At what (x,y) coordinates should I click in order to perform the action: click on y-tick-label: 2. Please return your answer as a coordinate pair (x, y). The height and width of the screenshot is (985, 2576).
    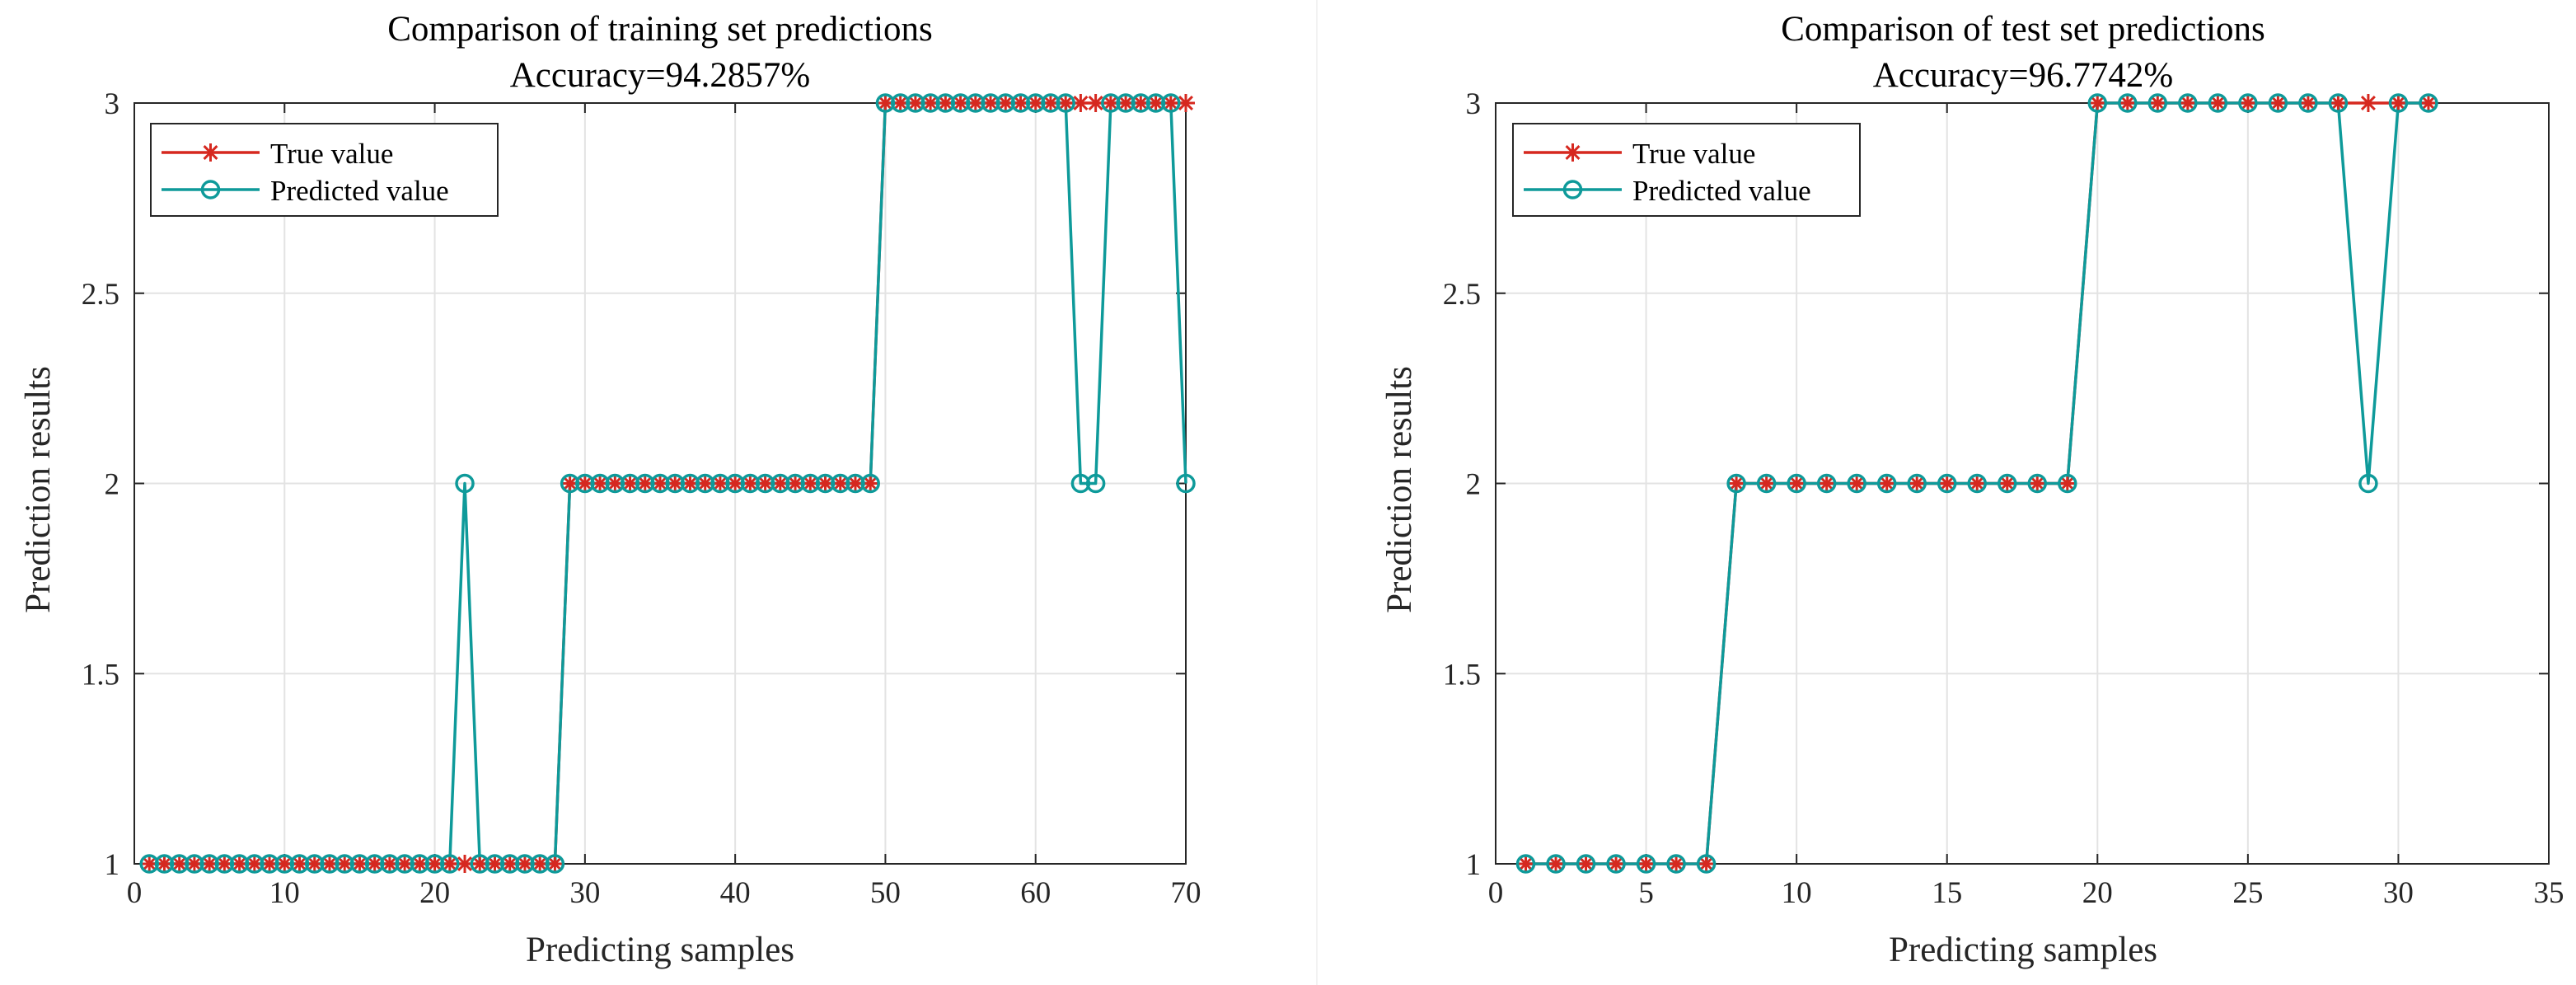
    Looking at the image, I should click on (112, 485).